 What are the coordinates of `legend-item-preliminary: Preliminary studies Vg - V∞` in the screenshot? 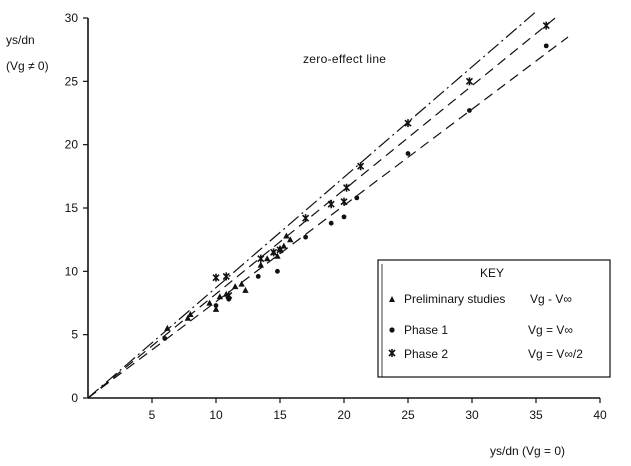 It's located at (480, 299).